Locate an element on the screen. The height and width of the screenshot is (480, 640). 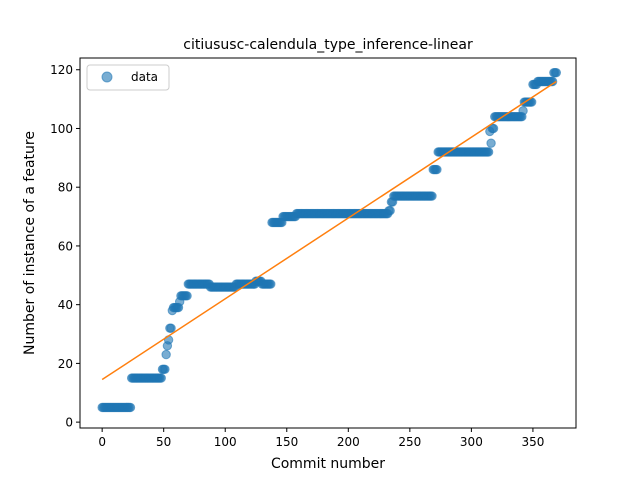
x-axis-label: Commit number is located at coordinates (328, 464).